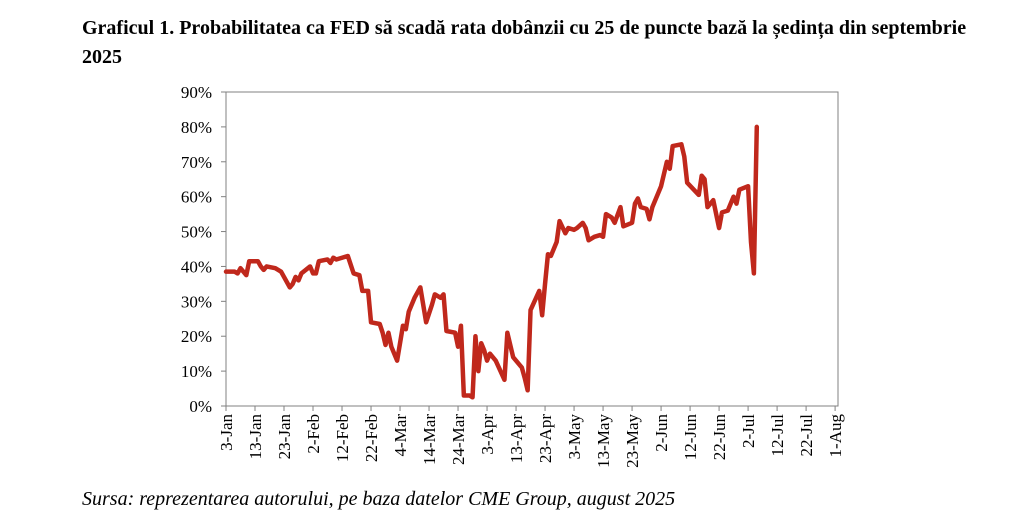 The width and height of the screenshot is (1024, 525). I want to click on x-tick-label: 1-Aug, so click(835, 436).